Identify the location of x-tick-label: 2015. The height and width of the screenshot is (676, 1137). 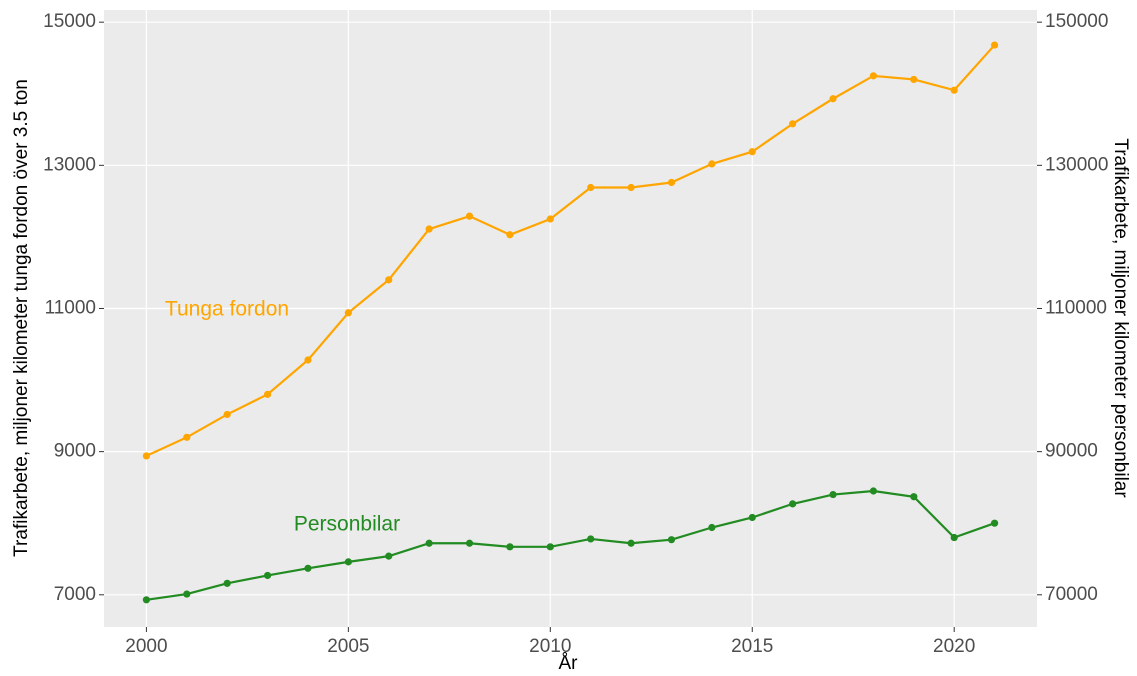
(752, 646).